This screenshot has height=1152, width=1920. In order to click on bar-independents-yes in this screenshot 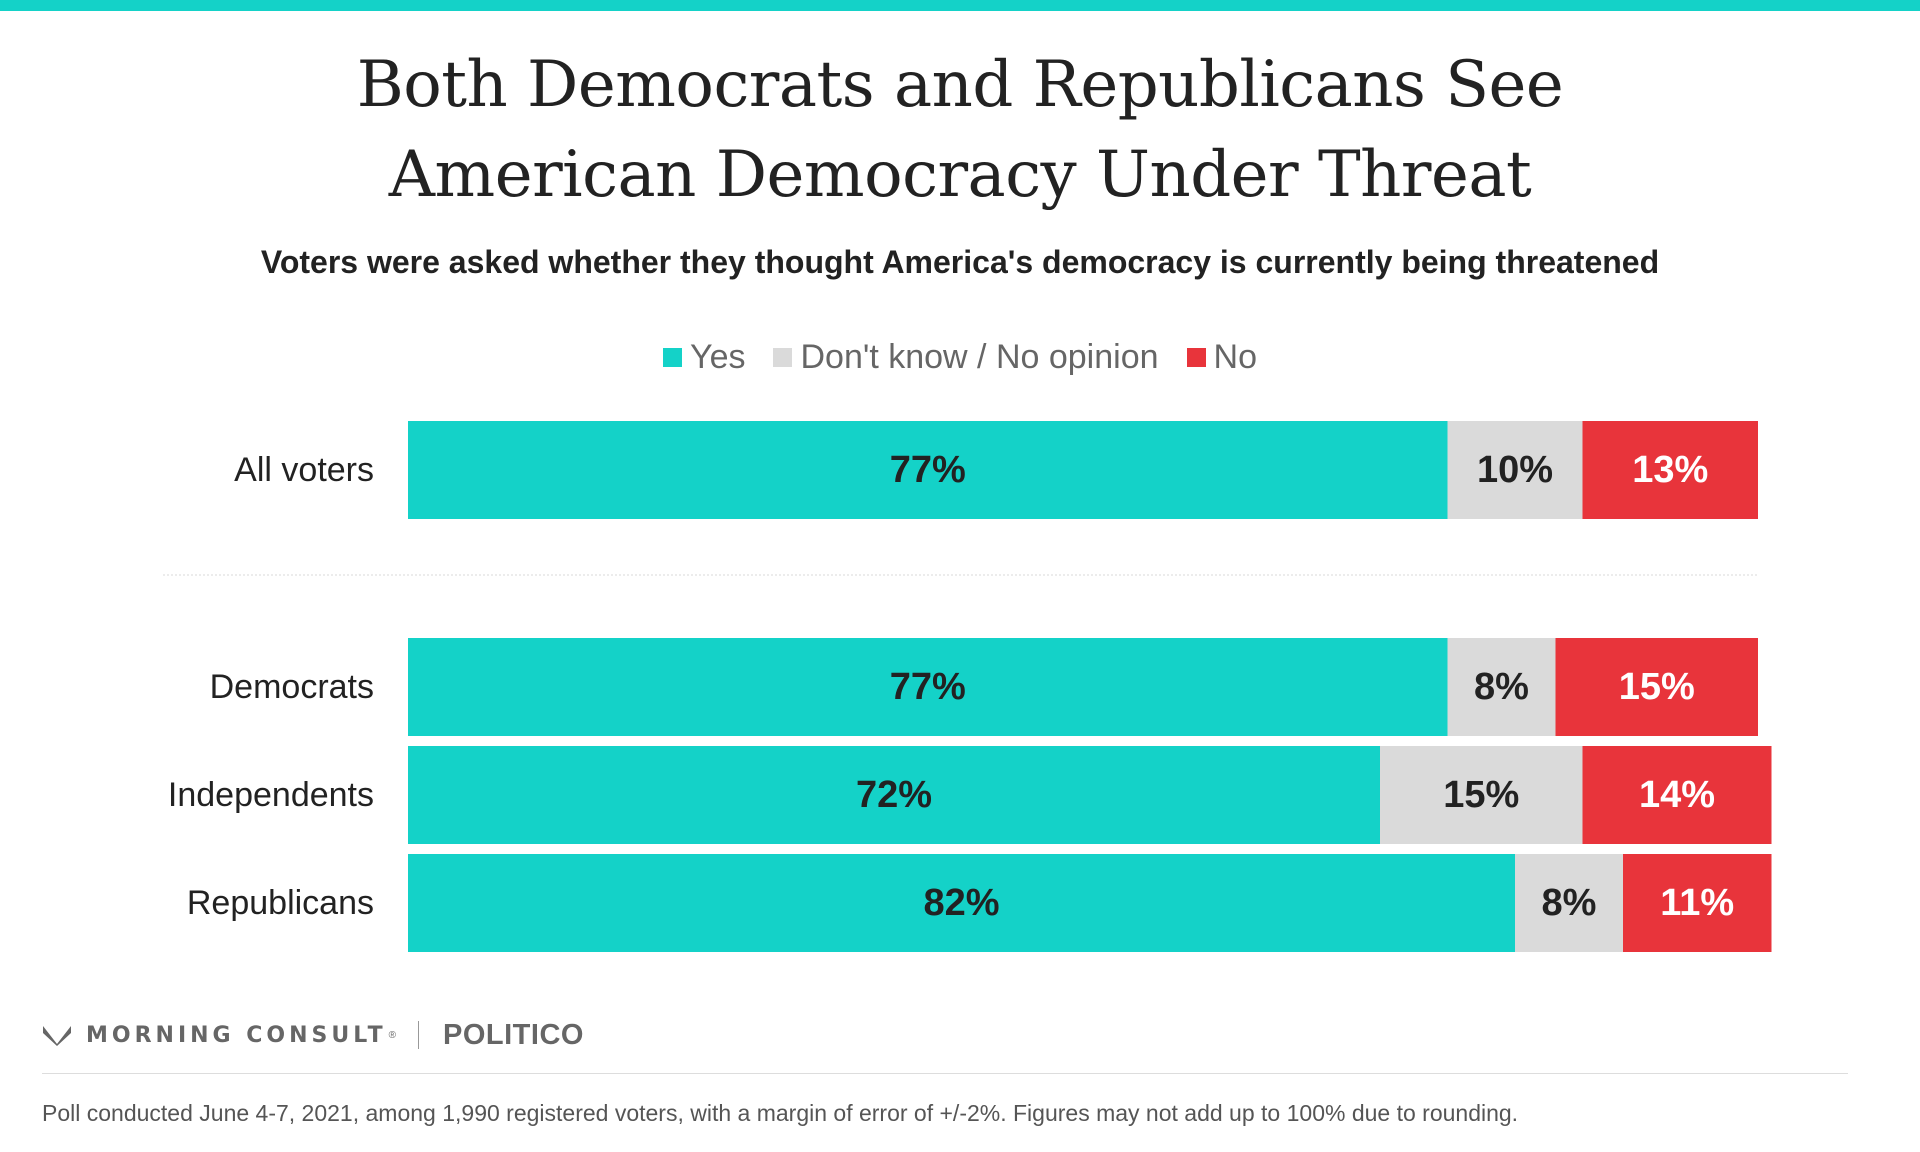, I will do `click(894, 795)`.